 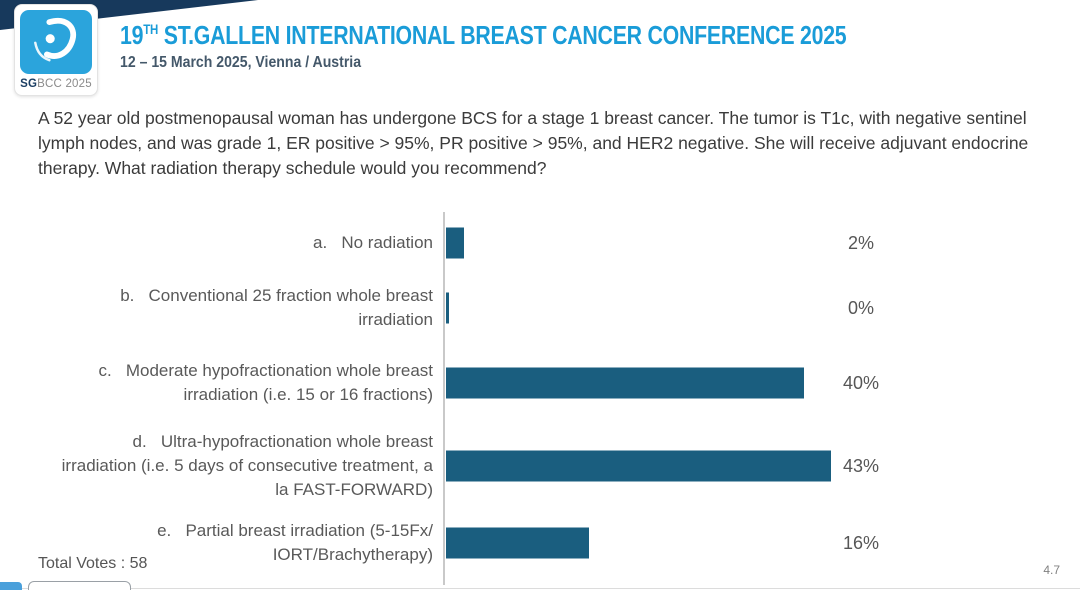 What do you see at coordinates (372, 242) in the screenshot?
I see `poll-option-label: a. No radiation` at bounding box center [372, 242].